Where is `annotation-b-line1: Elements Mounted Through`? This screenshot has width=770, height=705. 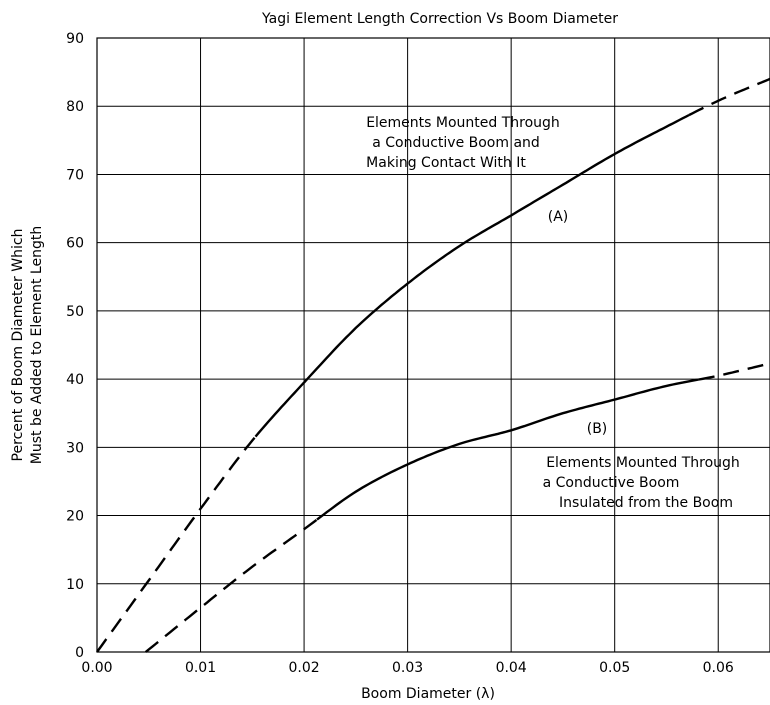 annotation-b-line1: Elements Mounted Through is located at coordinates (643, 463).